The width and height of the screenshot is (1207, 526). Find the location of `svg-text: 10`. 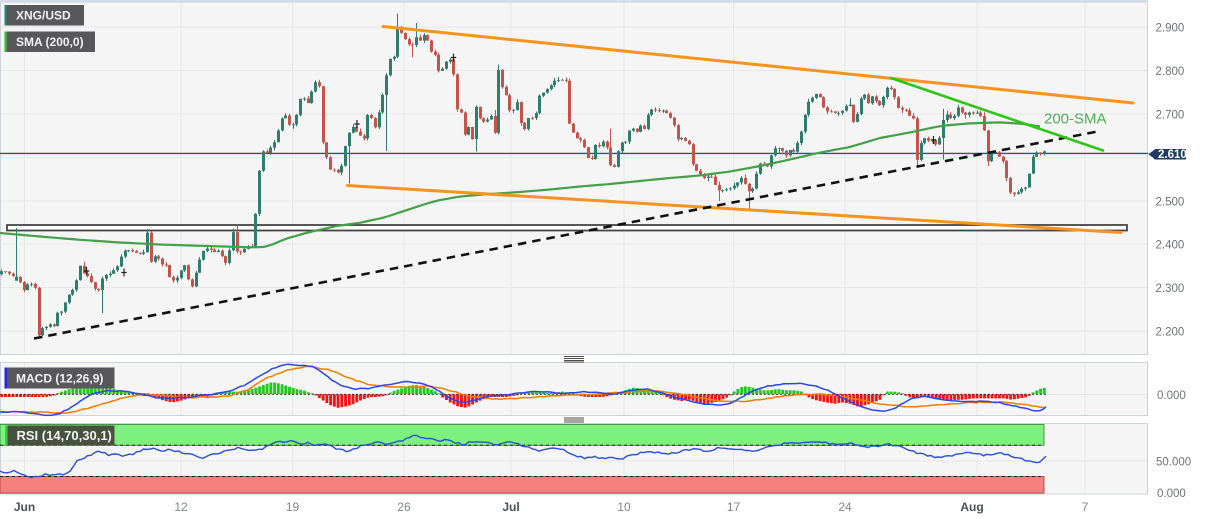

svg-text: 10 is located at coordinates (624, 507).